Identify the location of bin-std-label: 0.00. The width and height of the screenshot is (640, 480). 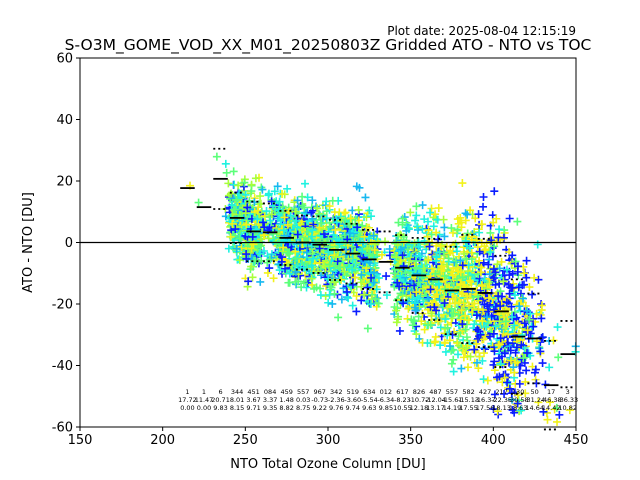
(187, 408).